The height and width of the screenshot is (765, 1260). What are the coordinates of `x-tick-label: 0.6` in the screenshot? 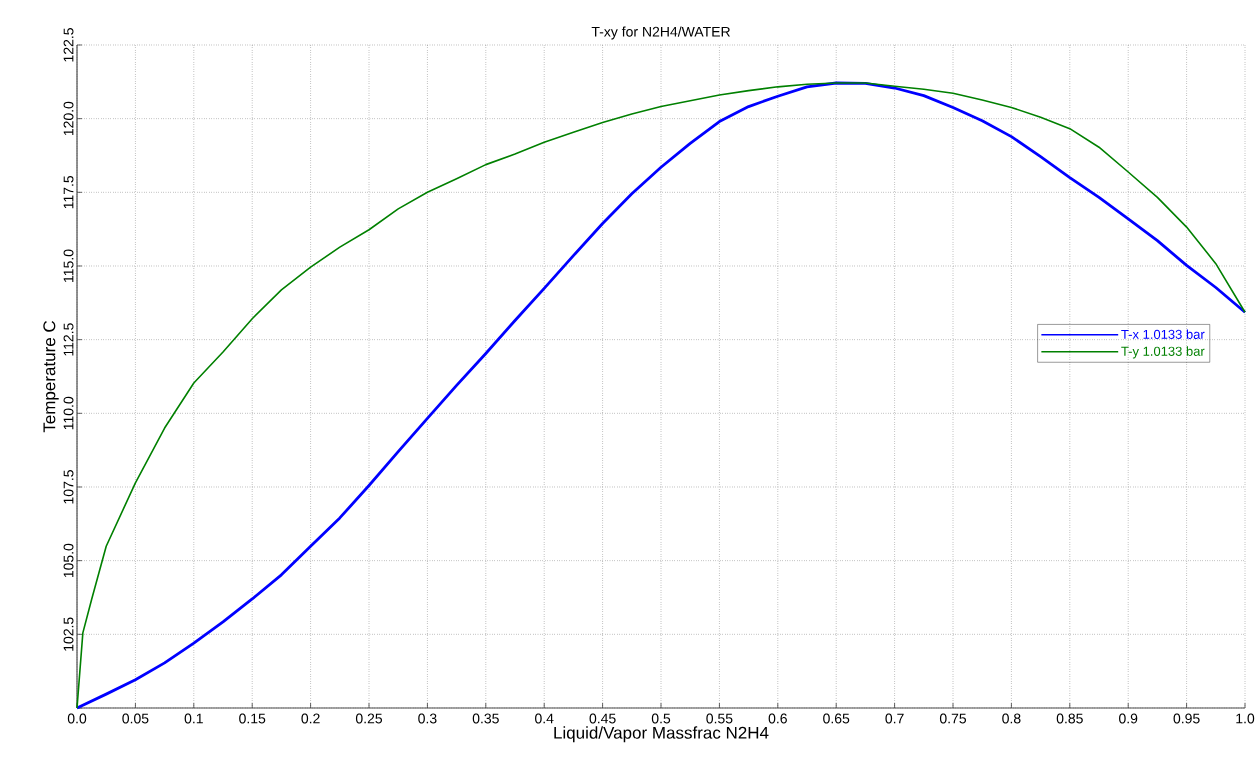 It's located at (777, 718).